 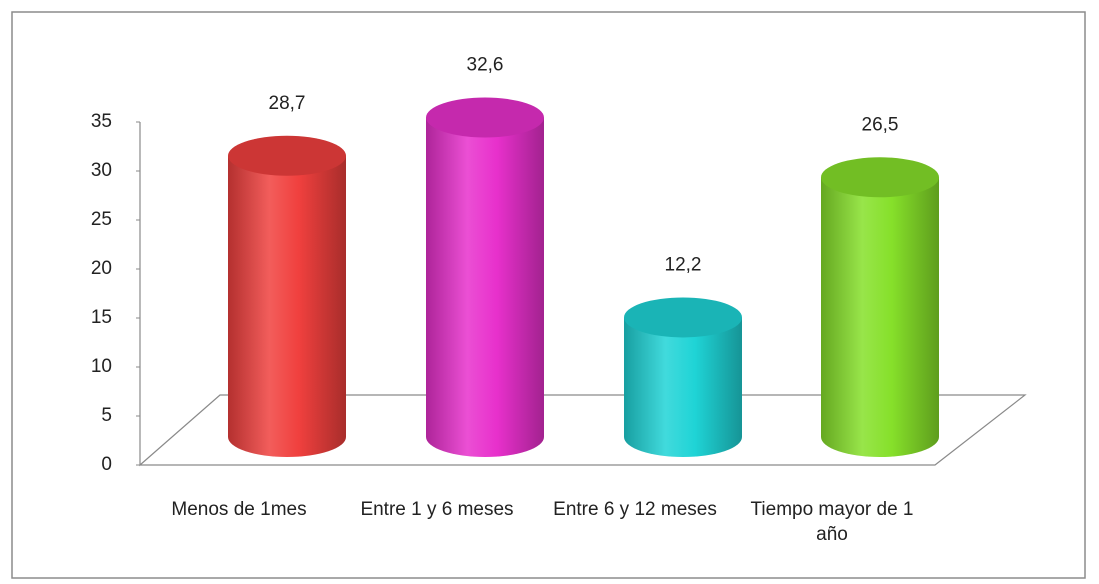 I want to click on value-label: 32,6, so click(x=485, y=65).